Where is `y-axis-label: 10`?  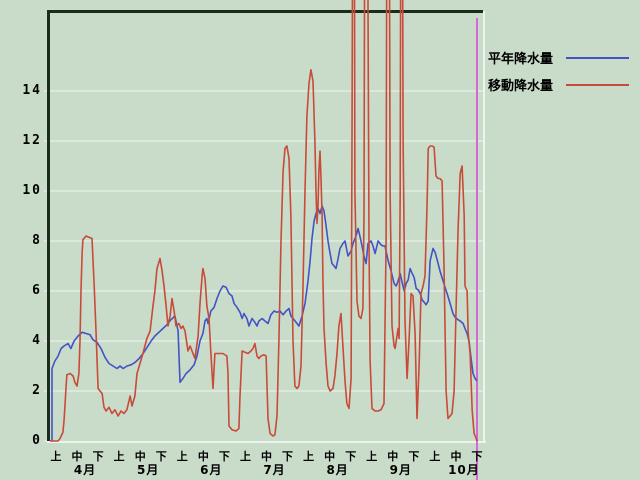 y-axis-label: 10 is located at coordinates (32, 190).